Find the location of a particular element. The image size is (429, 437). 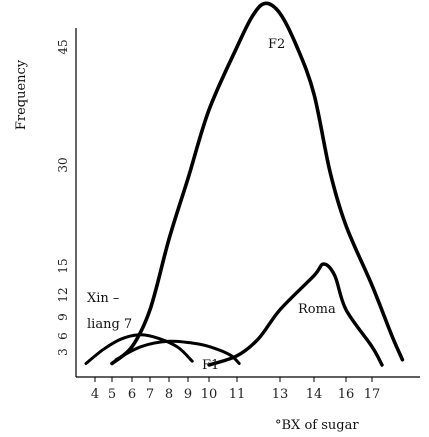

x-ticks: 4 5 6 7 8 9 10 11 13 14 16 17 is located at coordinates (235, 389).